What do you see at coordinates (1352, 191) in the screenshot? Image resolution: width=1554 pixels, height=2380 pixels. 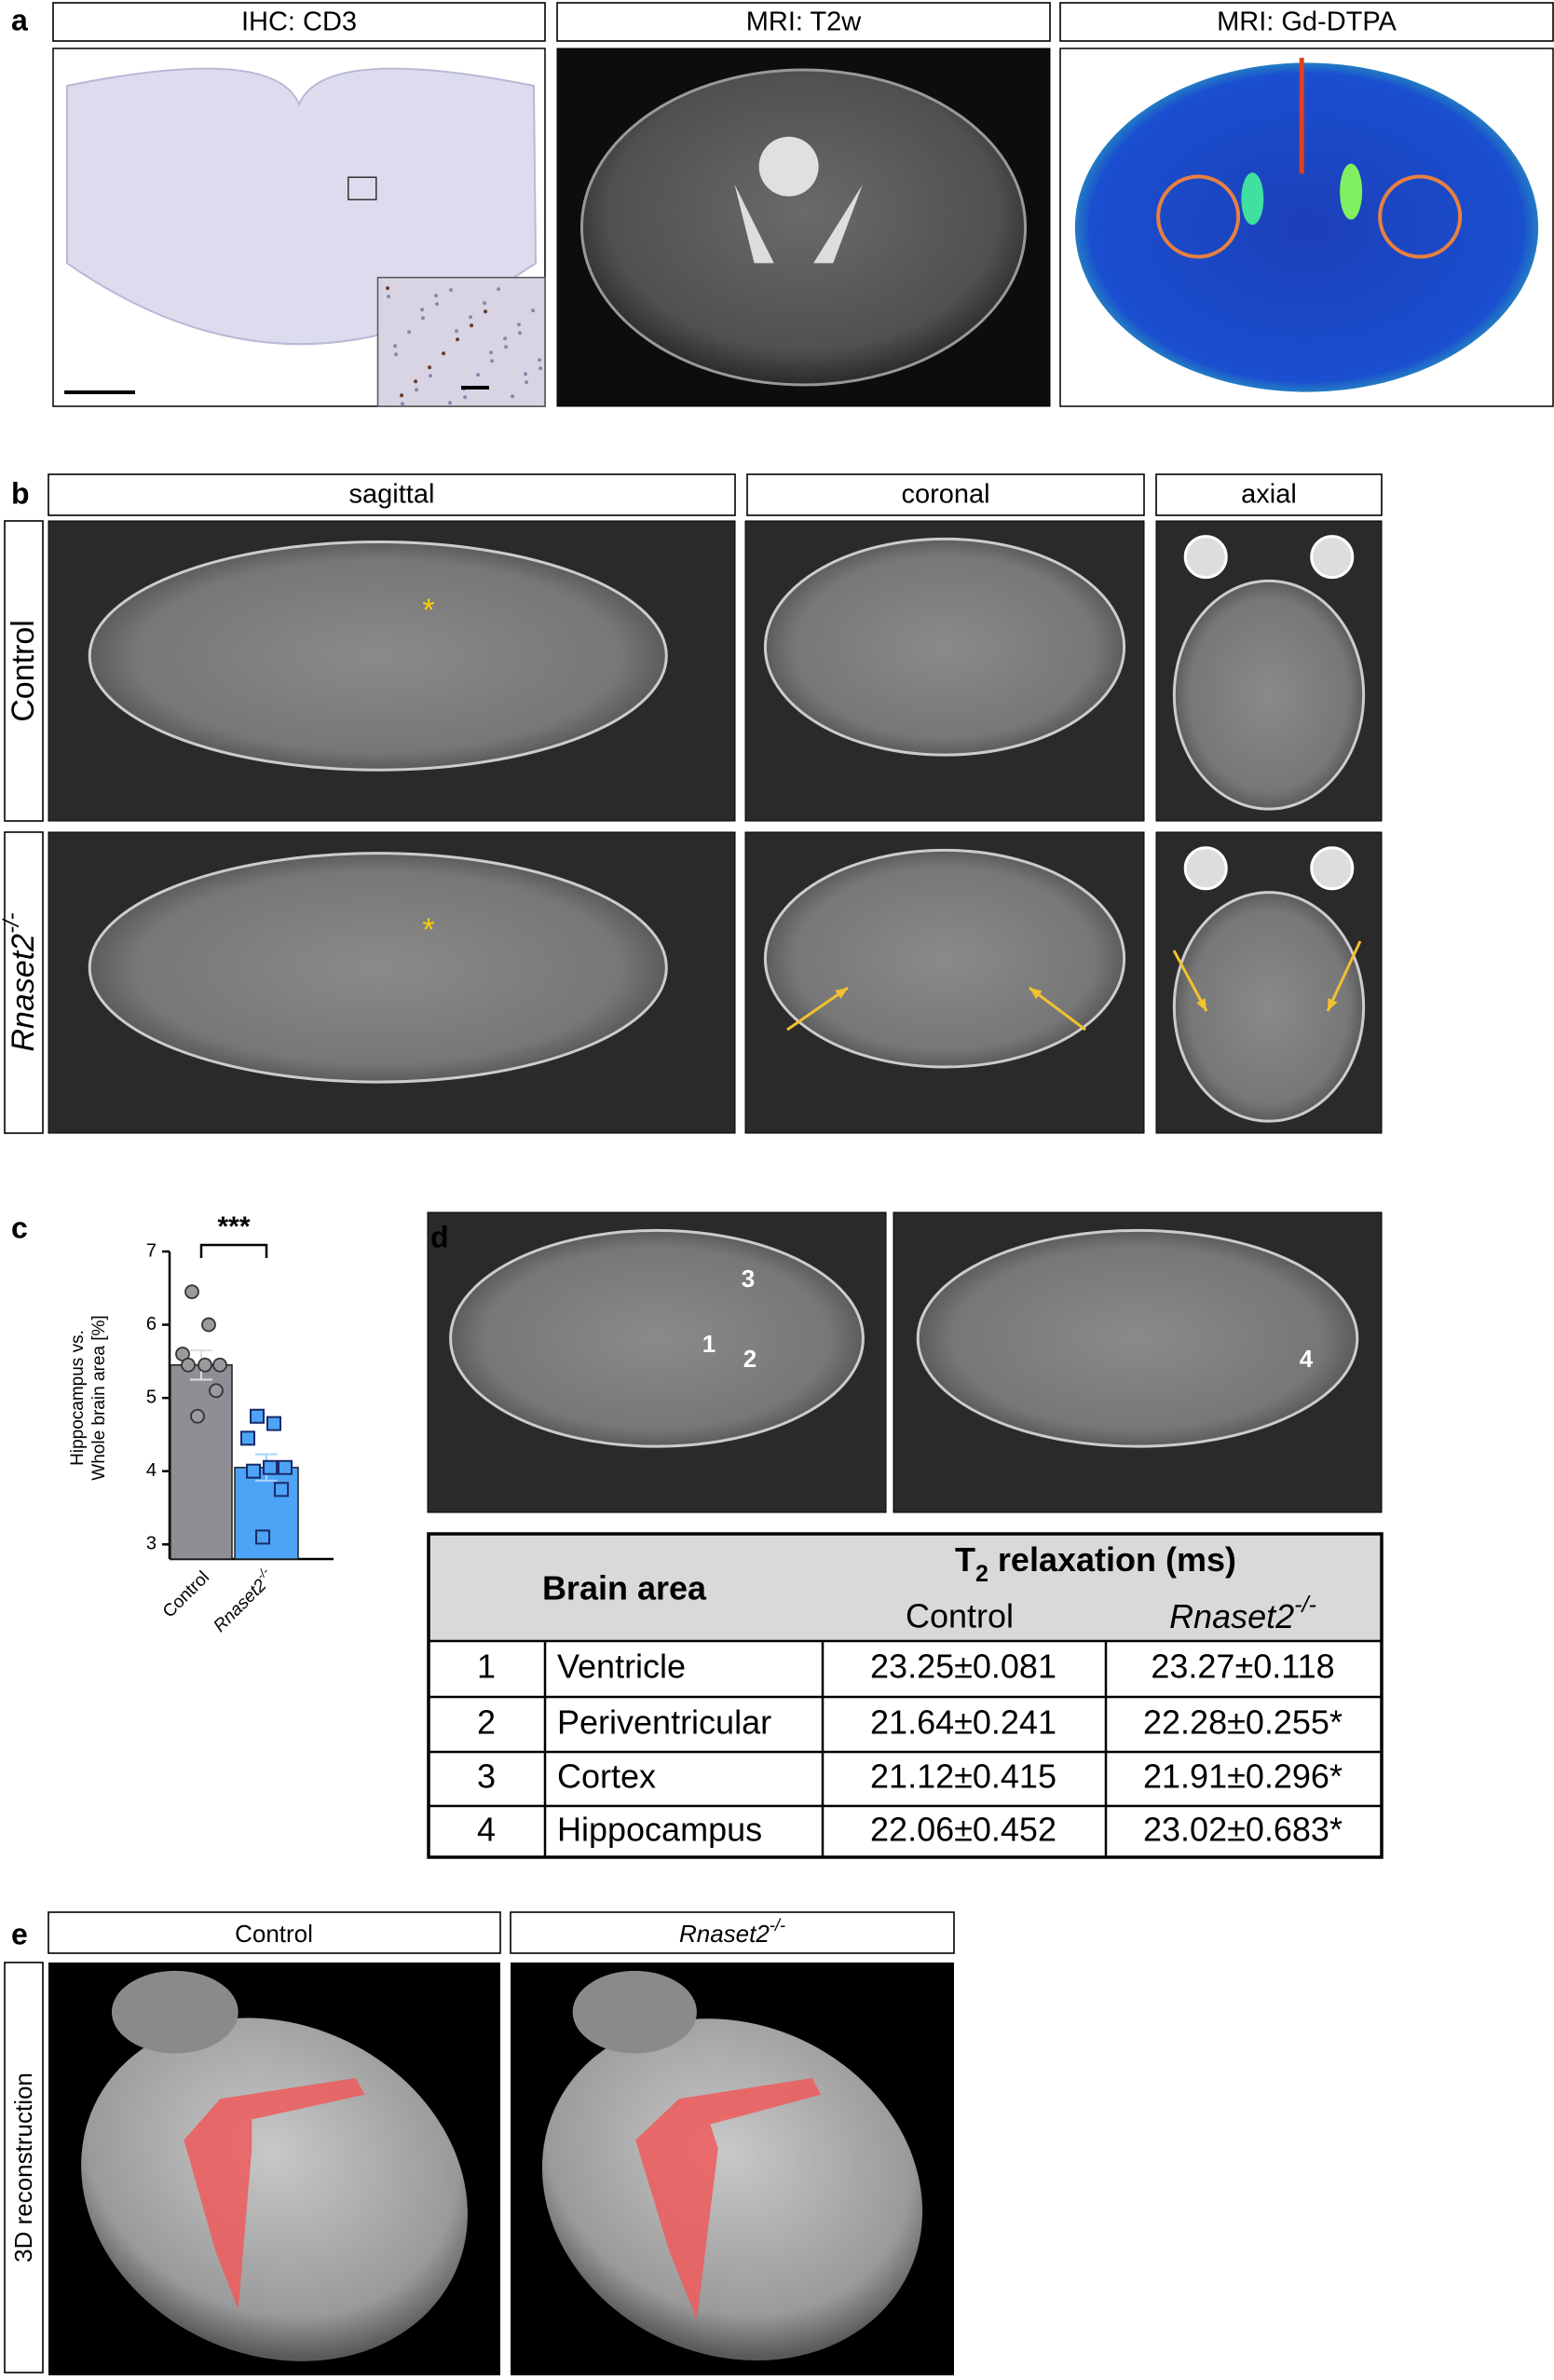 I see `hotspot` at bounding box center [1352, 191].